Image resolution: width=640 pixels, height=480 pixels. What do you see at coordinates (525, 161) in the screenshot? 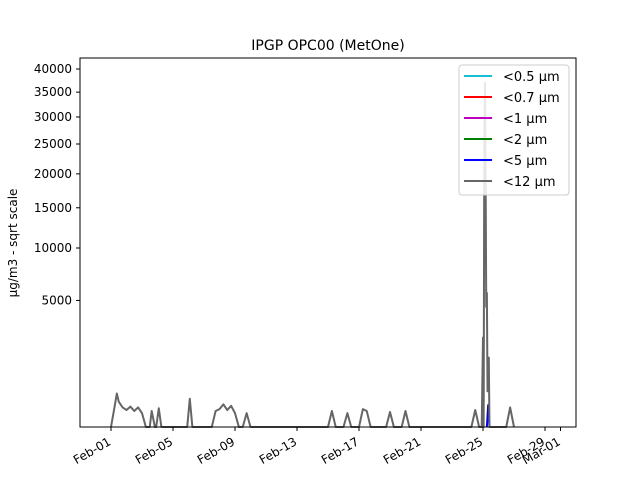
I see `legend-label-4: <5 µm` at bounding box center [525, 161].